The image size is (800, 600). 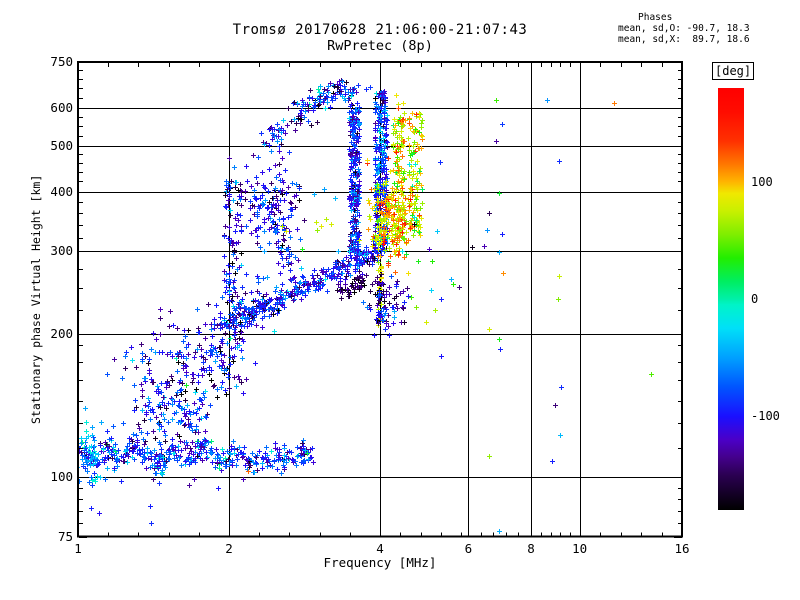 What do you see at coordinates (61, 334) in the screenshot?
I see `y-tick-label-200: 200` at bounding box center [61, 334].